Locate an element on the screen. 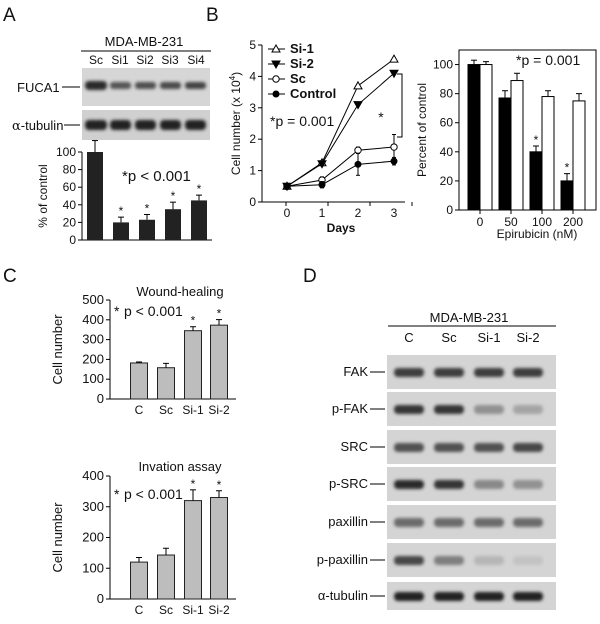  blot-bands-paxillin is located at coordinates (468, 522).